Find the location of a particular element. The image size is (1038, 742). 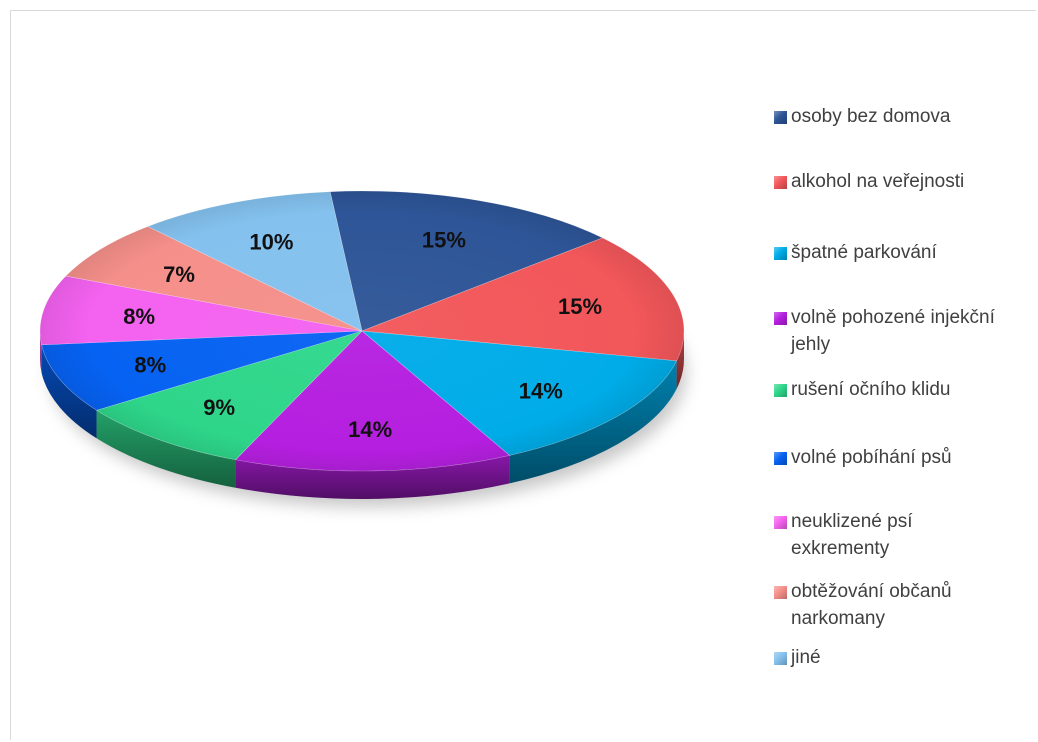

legend-item: neuklizené psí exkrementy is located at coordinates (905, 536).